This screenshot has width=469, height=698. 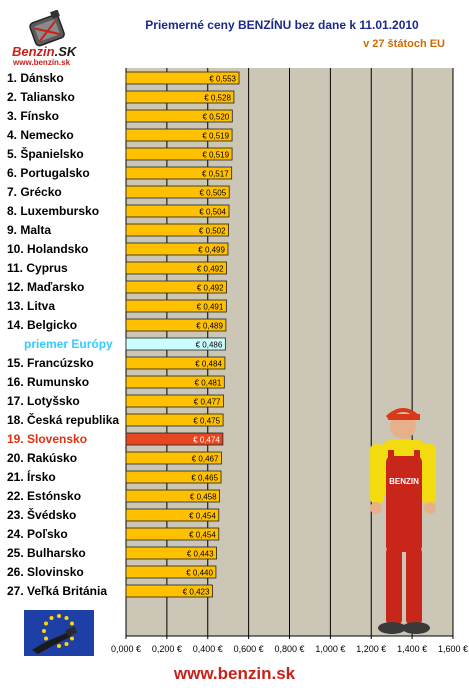 What do you see at coordinates (59, 633) in the screenshot?
I see `eu-flag-icon` at bounding box center [59, 633].